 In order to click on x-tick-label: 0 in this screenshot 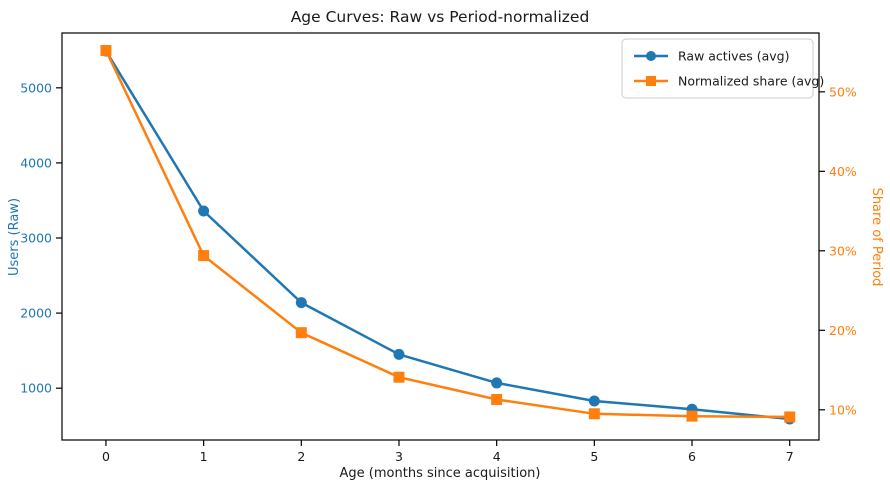, I will do `click(106, 456)`.